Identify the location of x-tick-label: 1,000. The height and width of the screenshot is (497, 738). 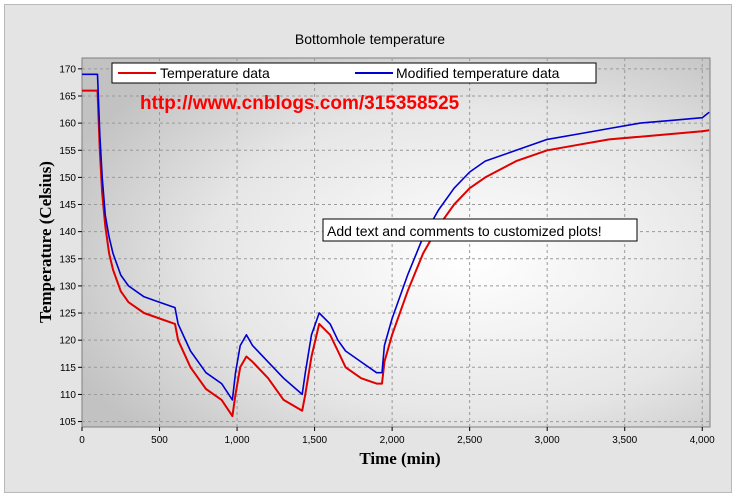
(237, 440).